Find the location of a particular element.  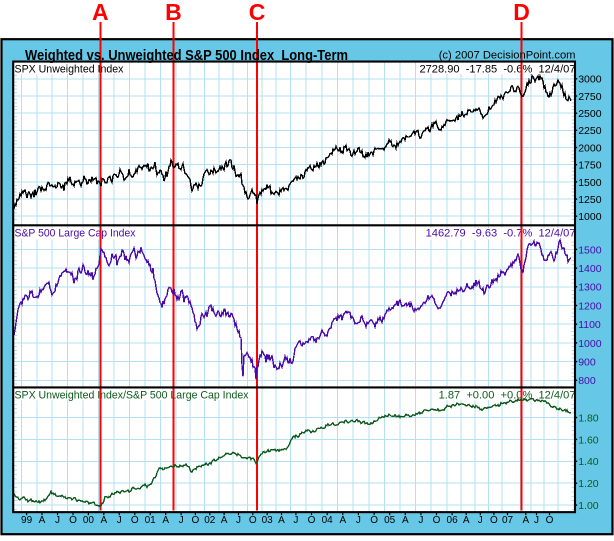

svg-text: 1.80 is located at coordinates (588, 418).